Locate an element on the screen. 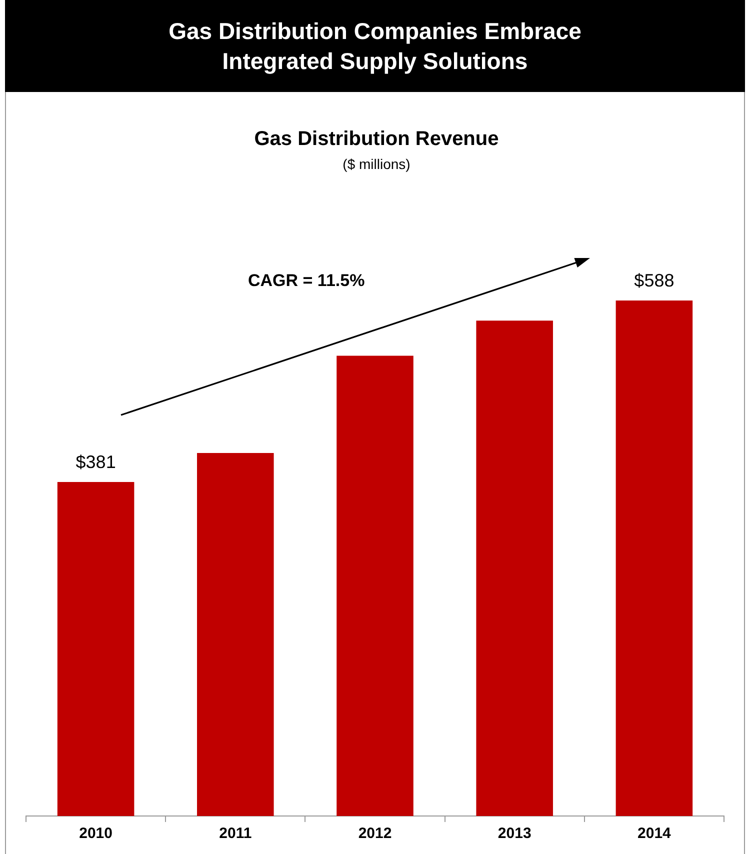  text: ($ millions) is located at coordinates (377, 164).